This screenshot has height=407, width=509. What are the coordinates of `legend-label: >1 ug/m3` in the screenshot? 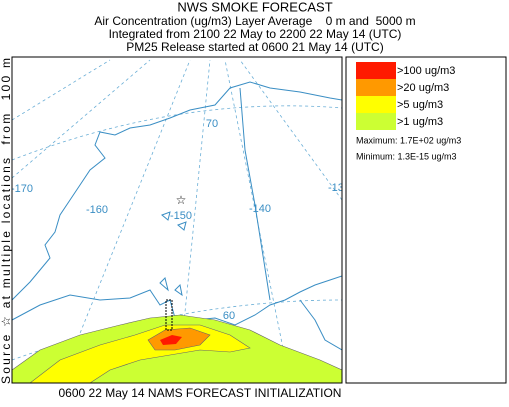 It's located at (420, 122).